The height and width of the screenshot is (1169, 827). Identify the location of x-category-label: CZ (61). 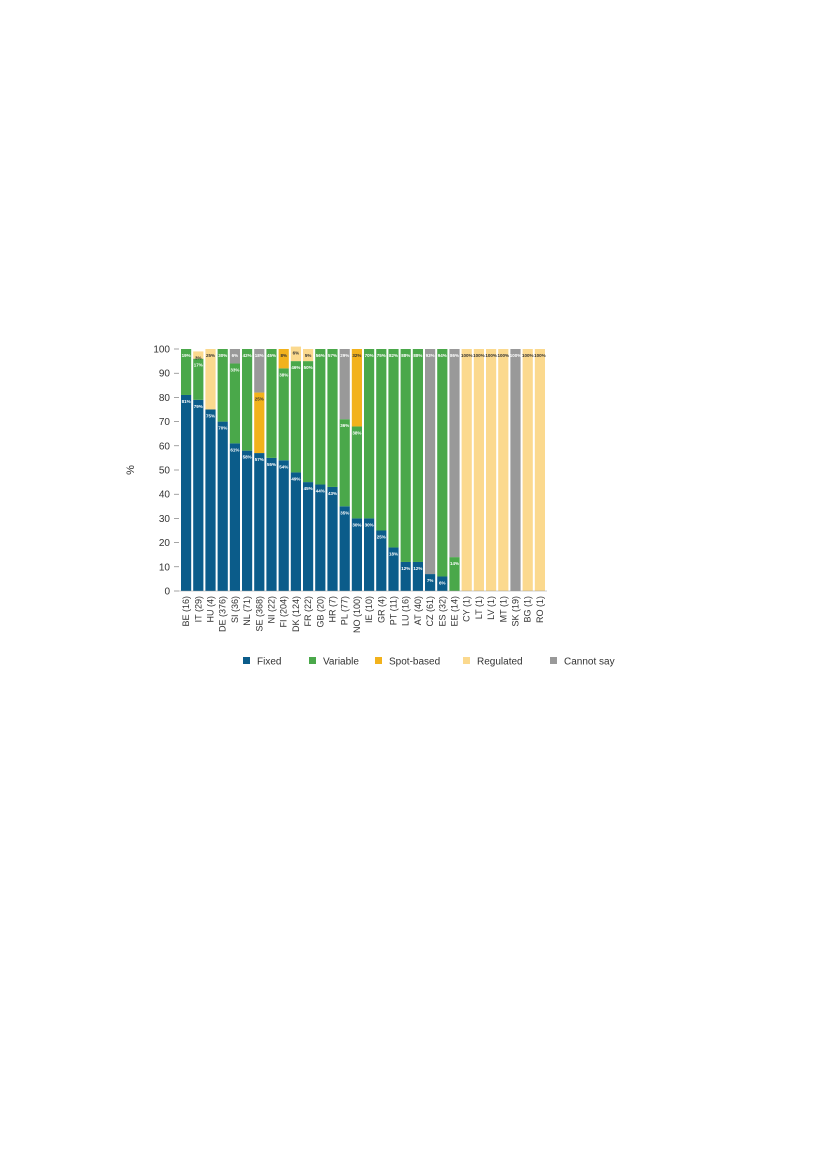
(430, 611).